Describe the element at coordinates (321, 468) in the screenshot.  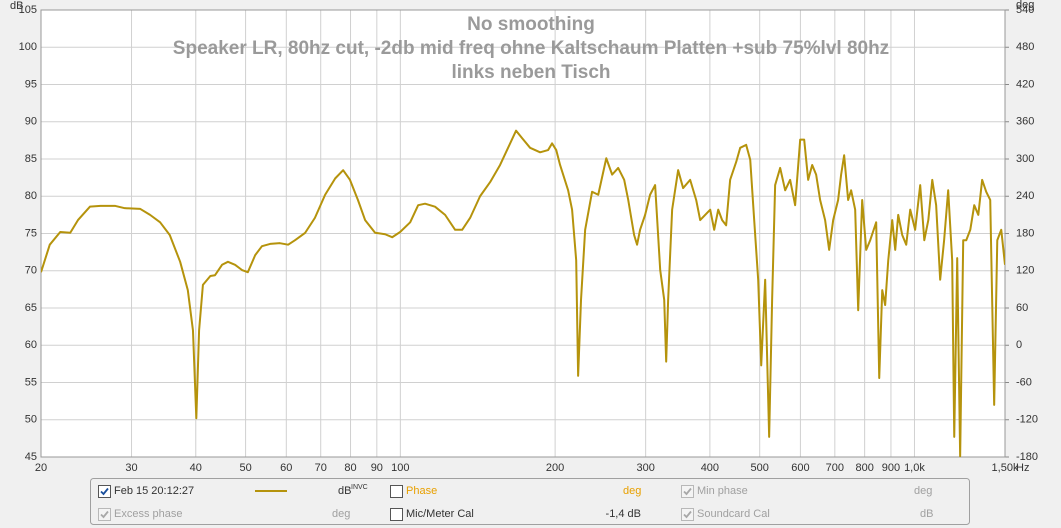
I see `x-tick-label: 70` at that location.